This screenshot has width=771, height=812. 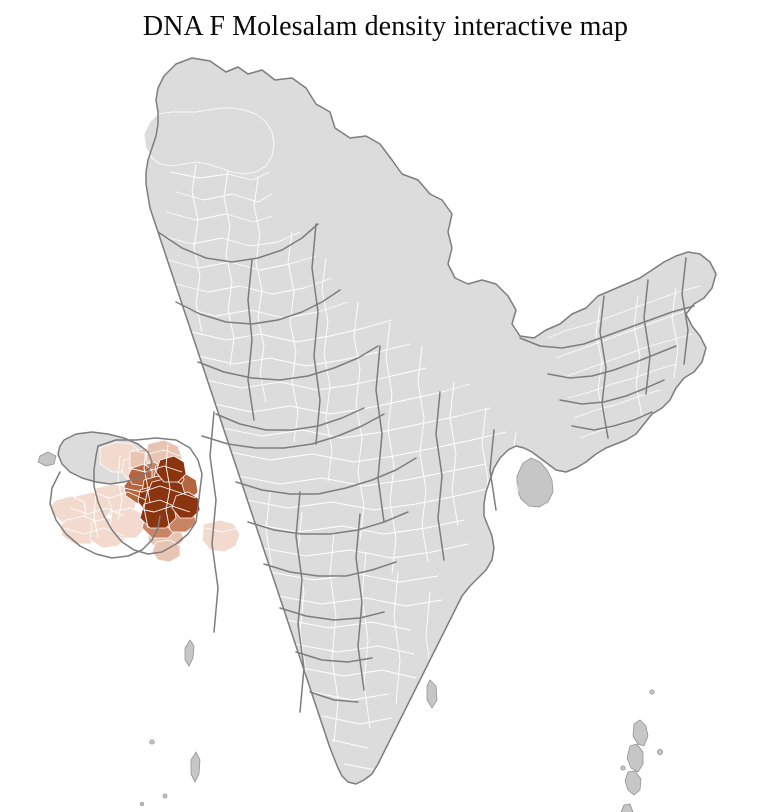 I want to click on kerala-coast-sliver, so click(x=195, y=767).